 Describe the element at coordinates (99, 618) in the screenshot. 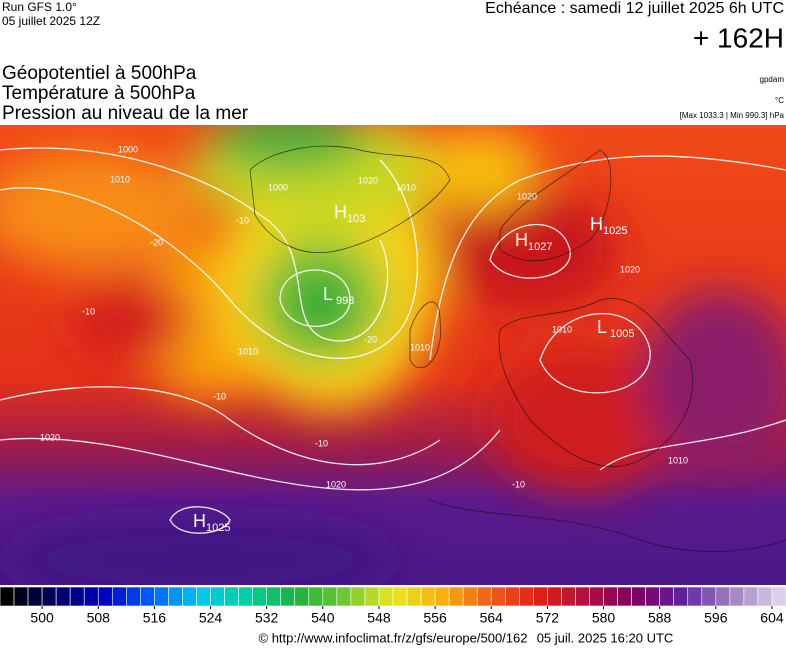

I see `colorbar-label: 508` at that location.